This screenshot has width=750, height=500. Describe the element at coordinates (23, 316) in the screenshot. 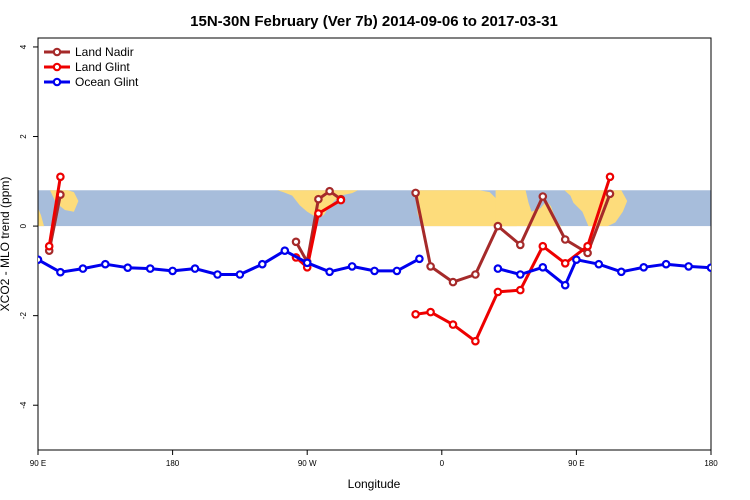

I see `y-tick-label: -2` at that location.